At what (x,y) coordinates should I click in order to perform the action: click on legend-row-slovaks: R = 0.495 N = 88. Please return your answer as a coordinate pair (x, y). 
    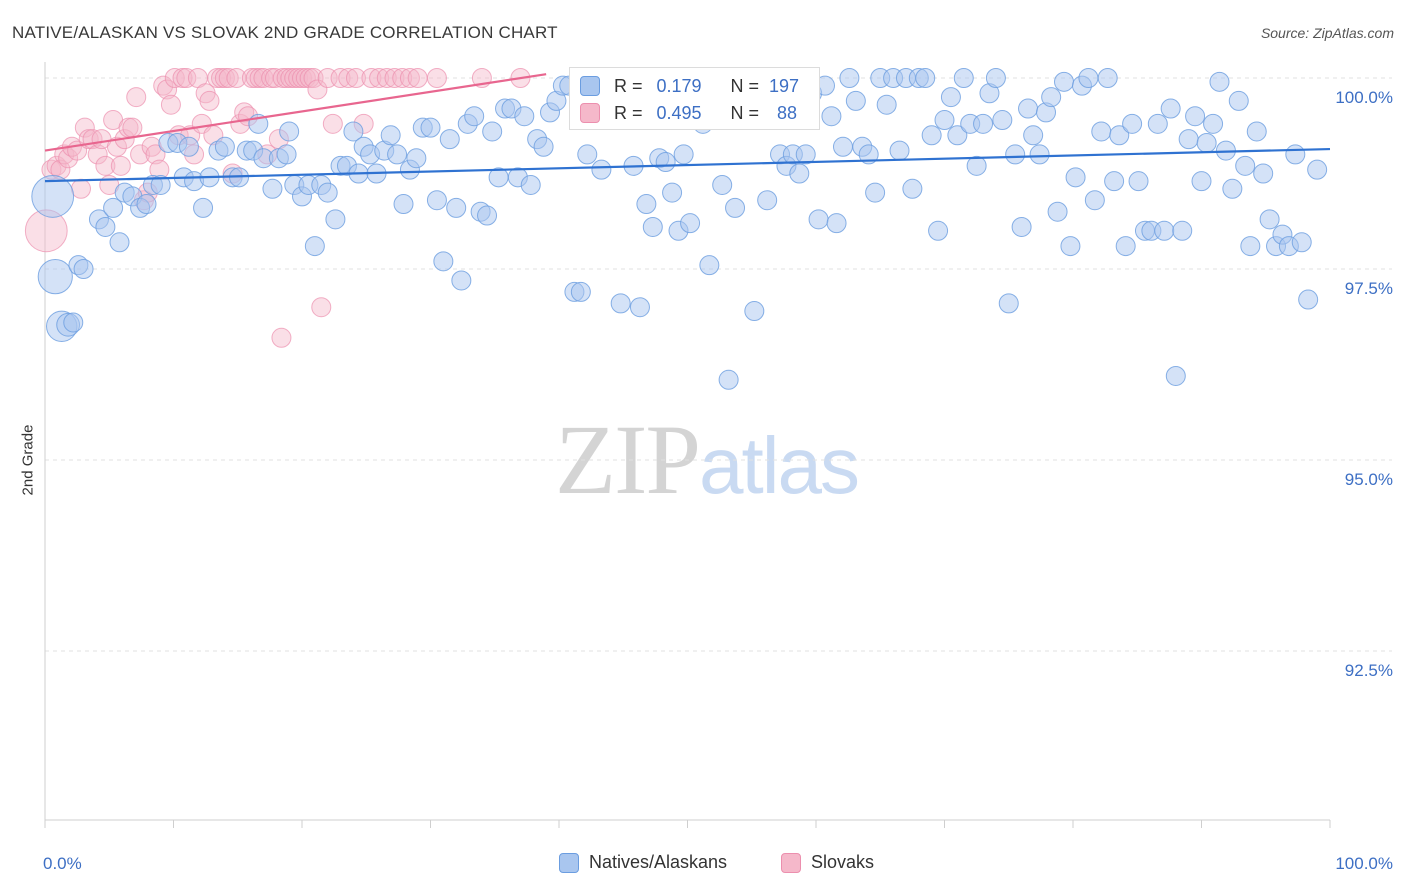
    Looking at the image, I should click on (688, 113).